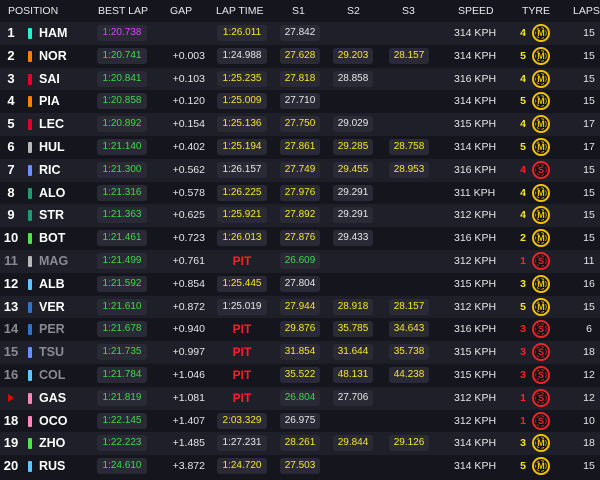  What do you see at coordinates (188, 78) in the screenshot?
I see `gap-to-leader: +0.103` at bounding box center [188, 78].